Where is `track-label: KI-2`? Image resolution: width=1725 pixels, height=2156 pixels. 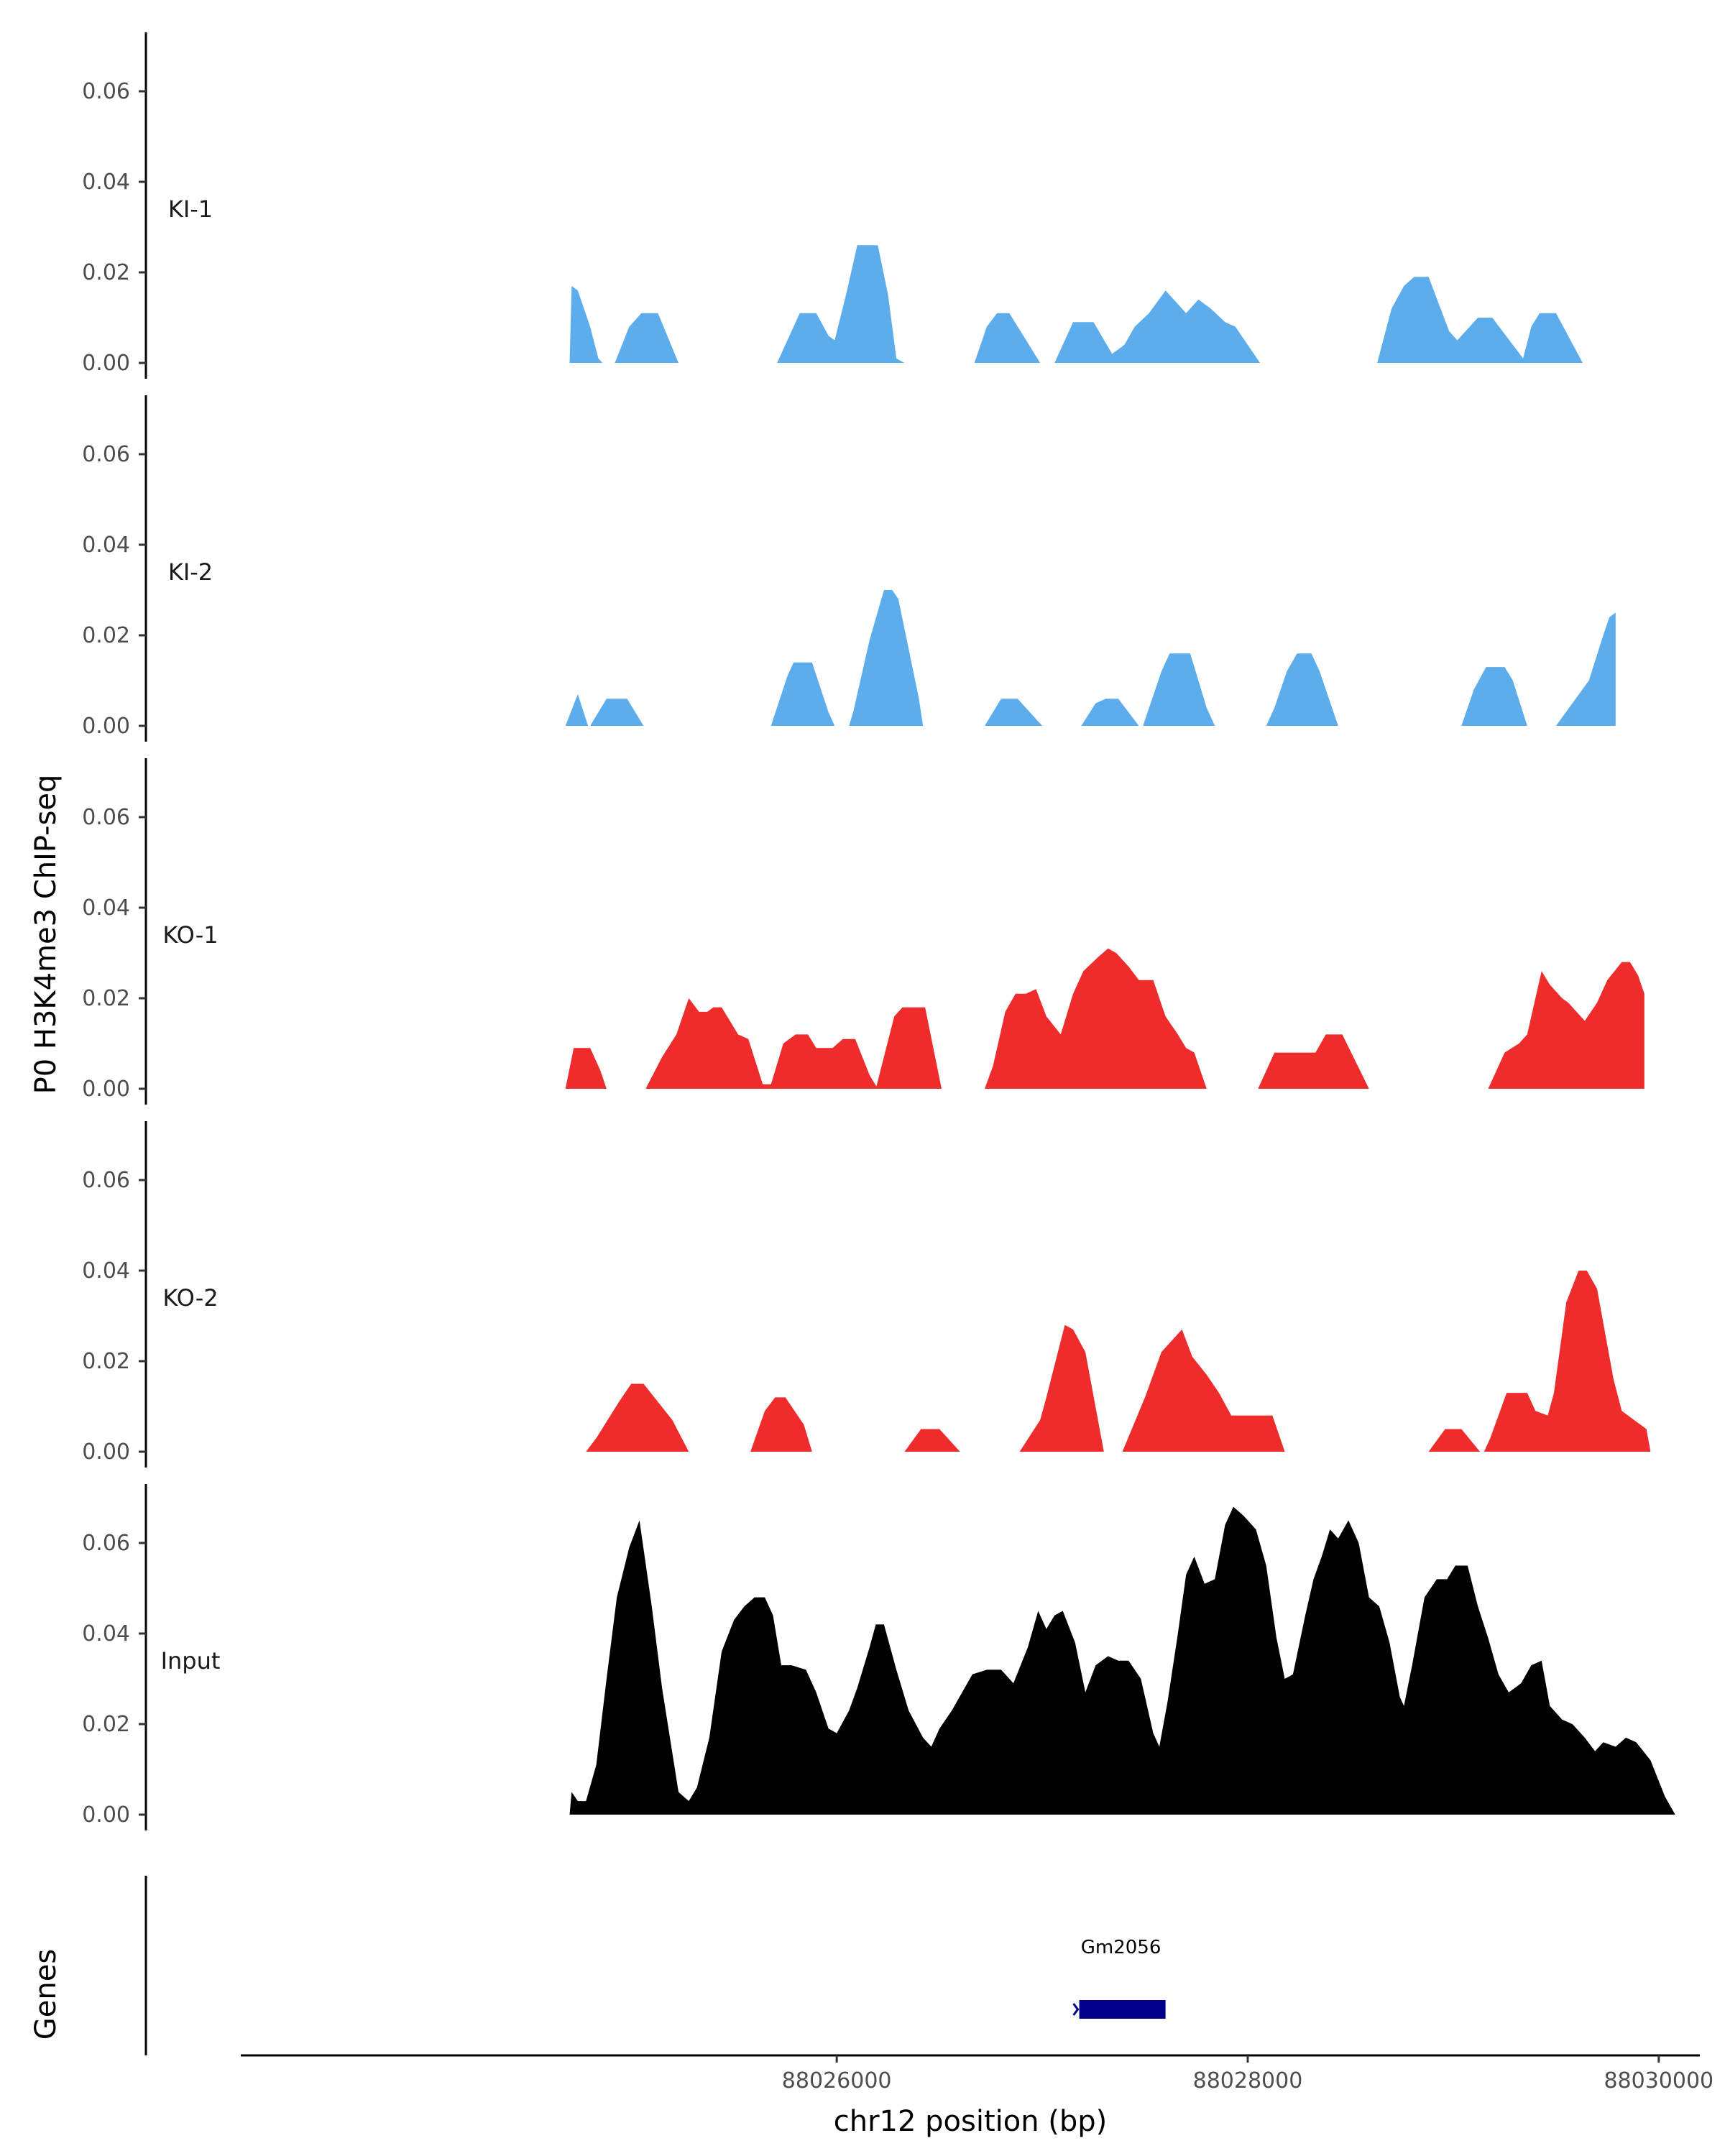
track-label: KI-2 is located at coordinates (190, 572).